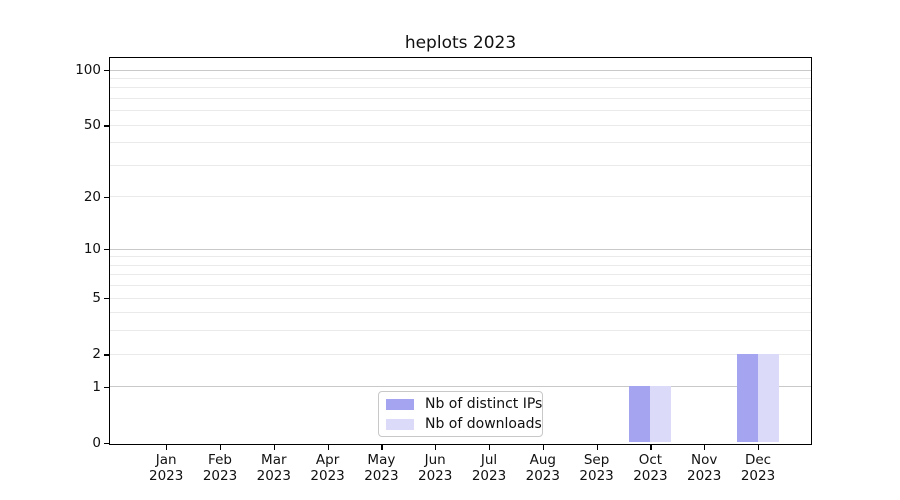  What do you see at coordinates (273, 468) in the screenshot?
I see `x-tick-label: Mar 2023` at bounding box center [273, 468].